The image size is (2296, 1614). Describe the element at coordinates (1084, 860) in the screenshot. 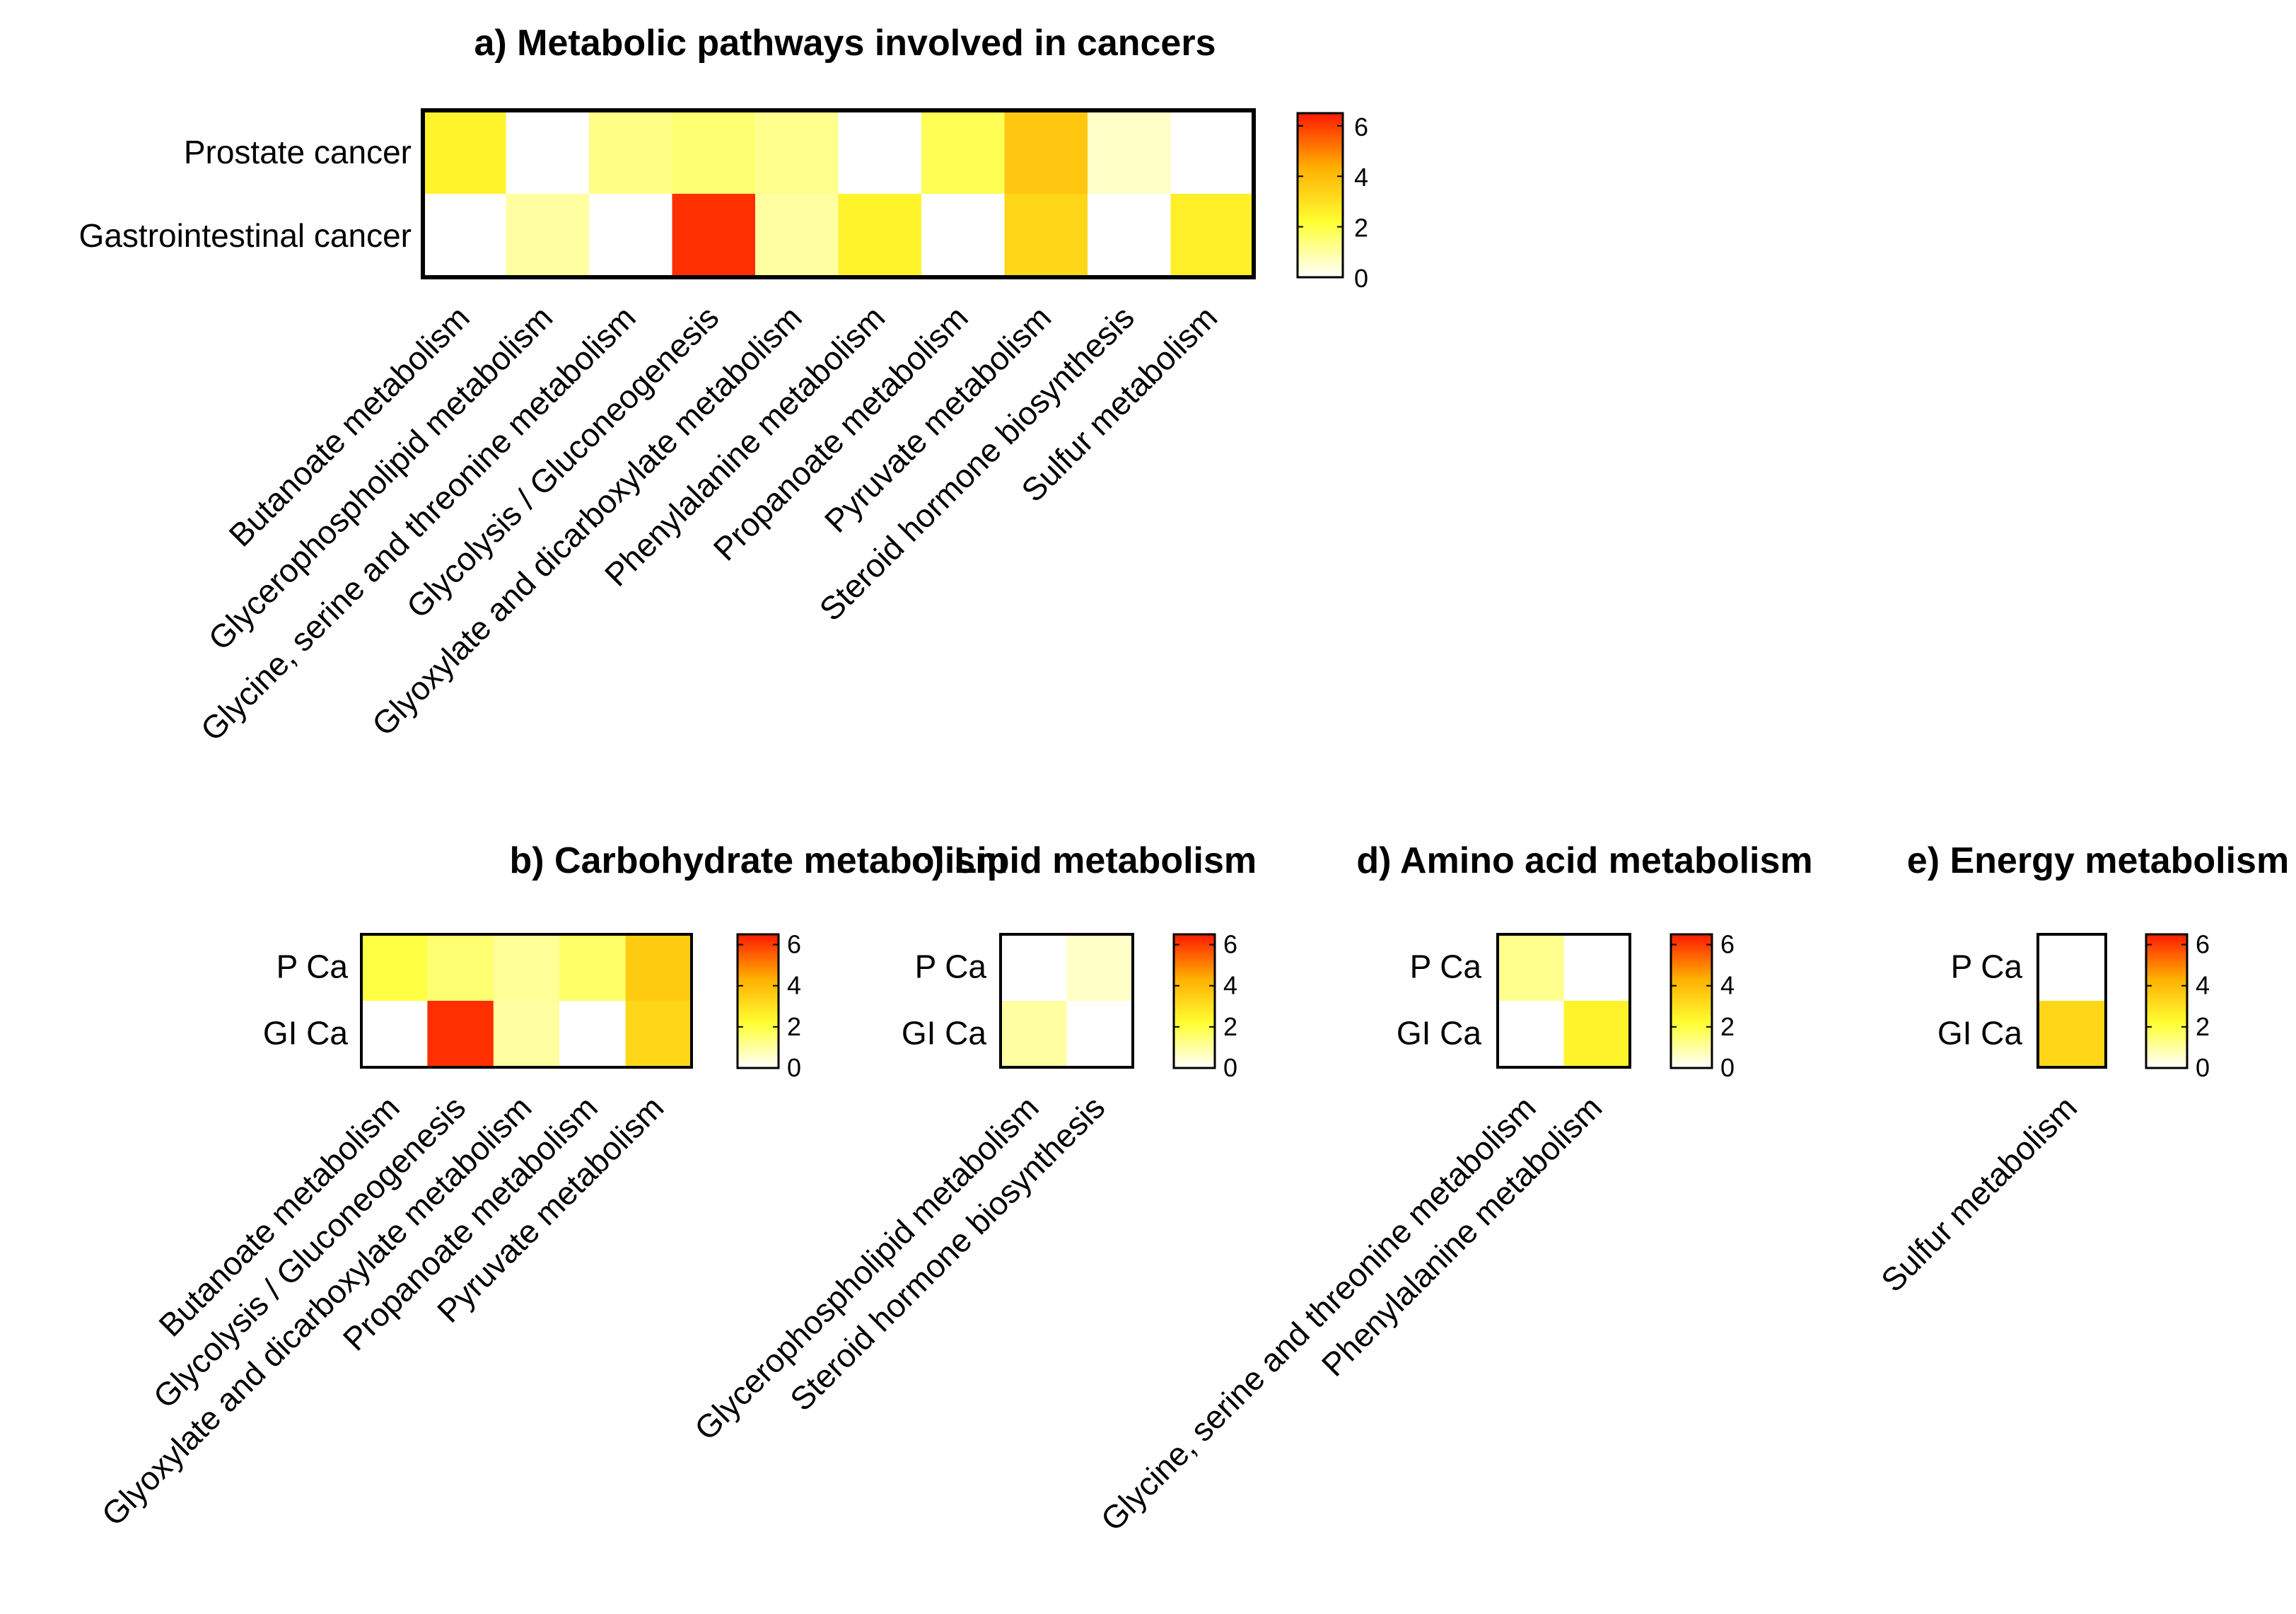

I see `chart-title: c) Lipid metabolism` at that location.